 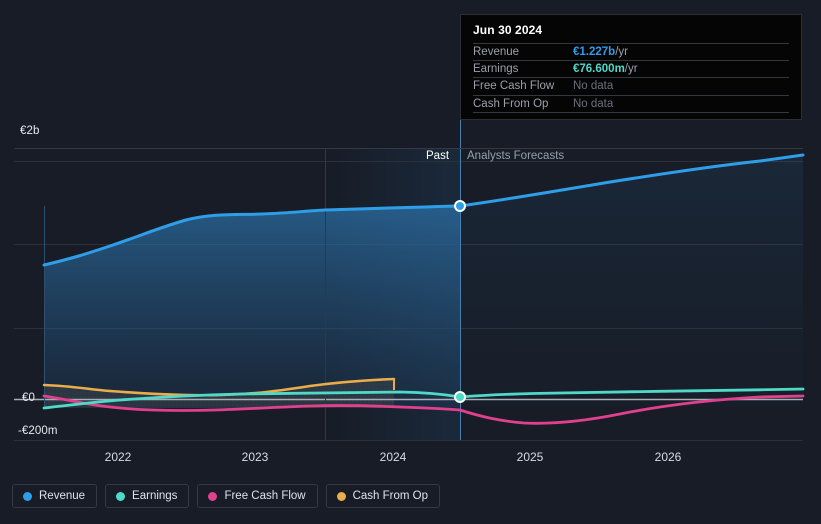 I want to click on series-line-earnings-past, so click(x=252, y=400).